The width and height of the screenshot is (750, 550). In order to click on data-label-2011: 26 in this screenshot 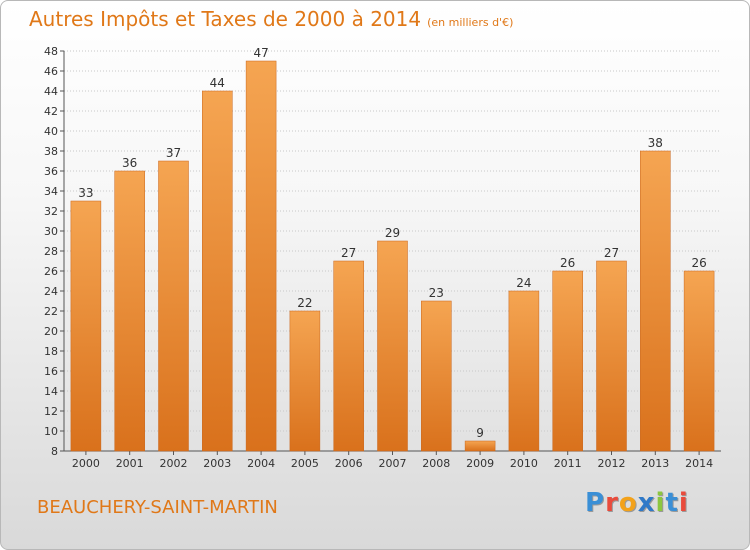, I will do `click(567, 263)`.